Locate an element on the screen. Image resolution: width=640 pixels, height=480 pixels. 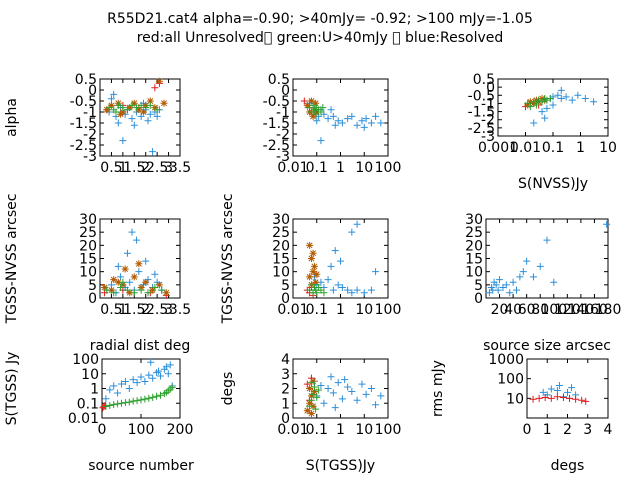
y-tick-label: 100 is located at coordinates (85, 360).